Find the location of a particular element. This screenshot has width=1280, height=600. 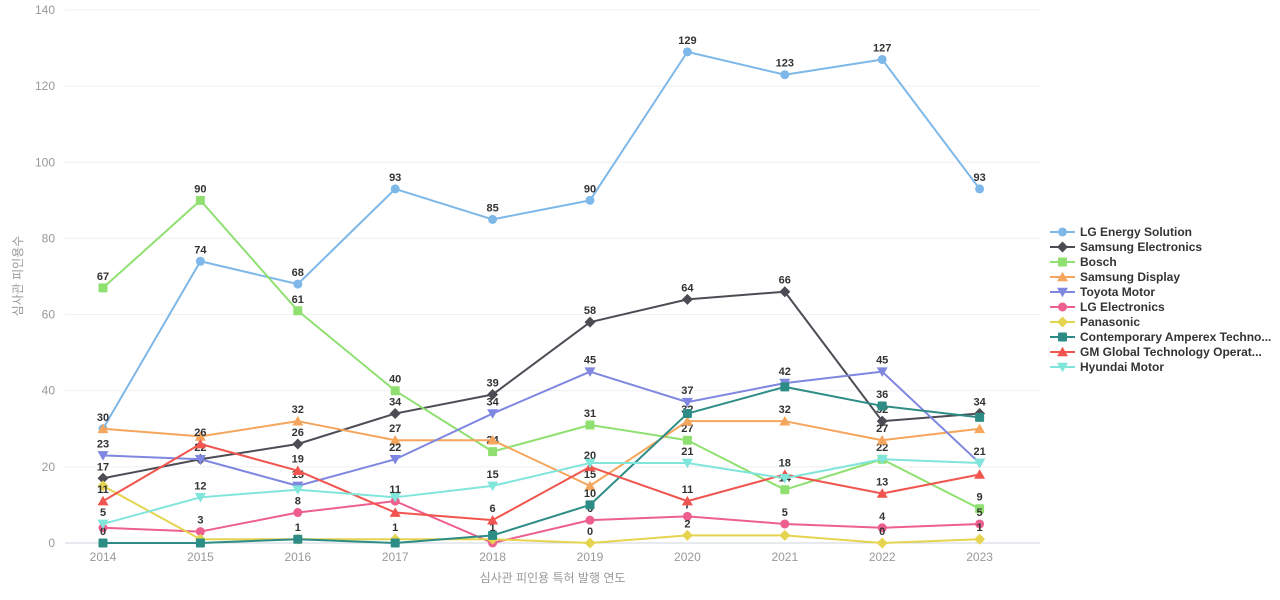

legend-item-samsung-display: Samsung Display is located at coordinates (1160, 276).